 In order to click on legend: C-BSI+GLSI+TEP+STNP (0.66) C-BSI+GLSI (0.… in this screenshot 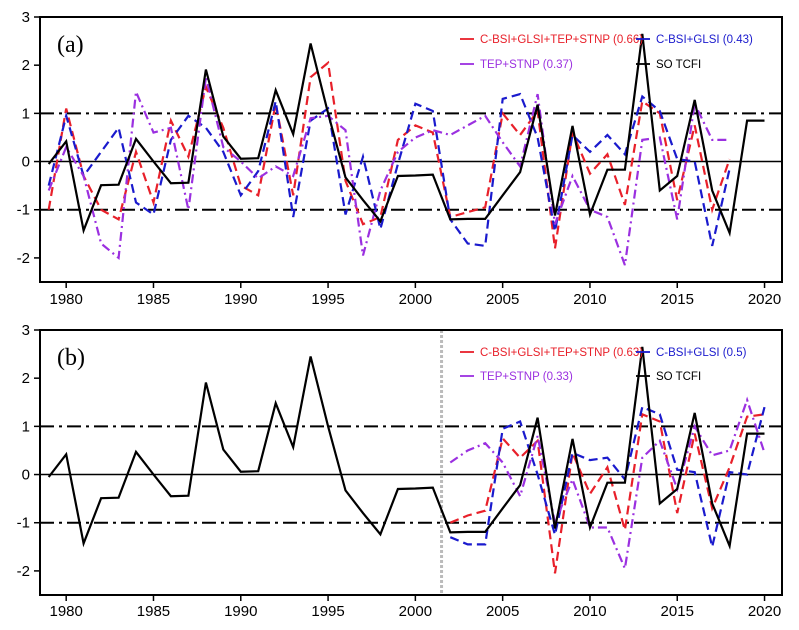, I will do `click(606, 52)`.